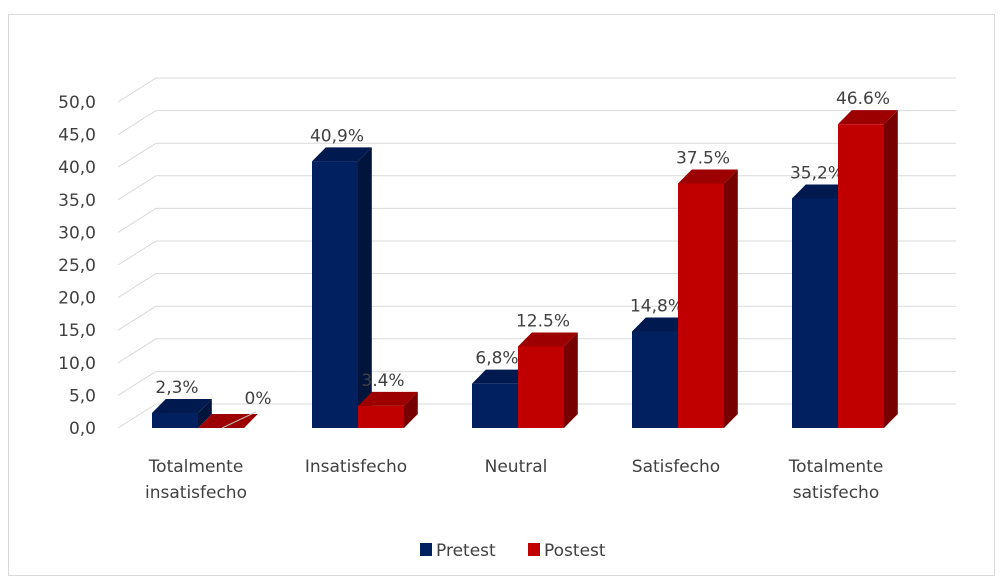  I want to click on x-category-label: Satisfecho, so click(676, 467).